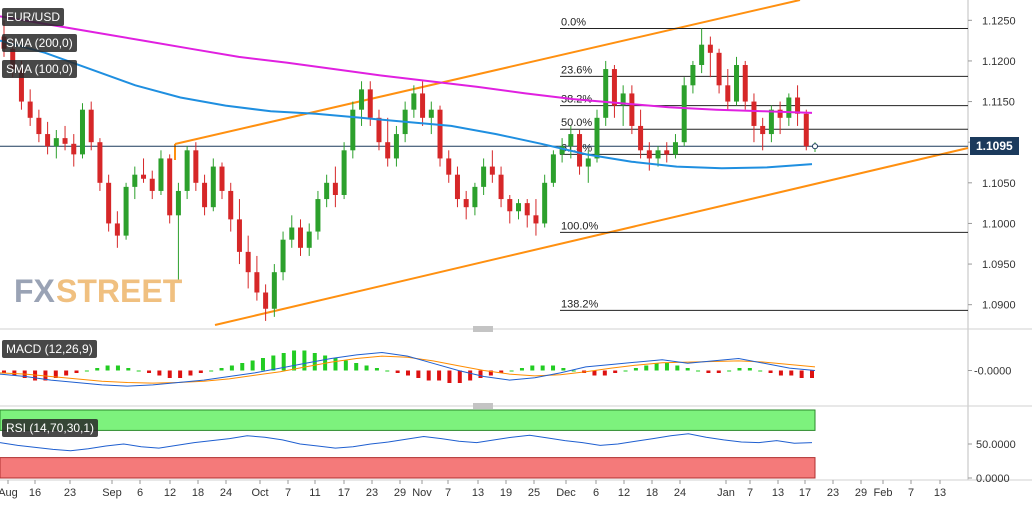  I want to click on x-tick-label: 16, so click(35, 493).